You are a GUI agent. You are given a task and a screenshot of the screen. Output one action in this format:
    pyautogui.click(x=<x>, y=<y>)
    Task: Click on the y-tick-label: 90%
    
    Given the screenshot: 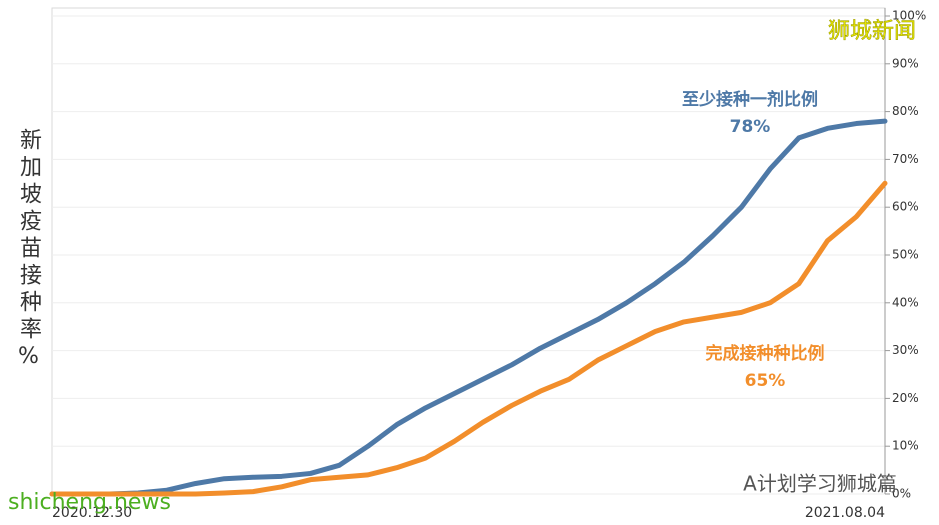 What is the action you would take?
    pyautogui.click(x=905, y=63)
    